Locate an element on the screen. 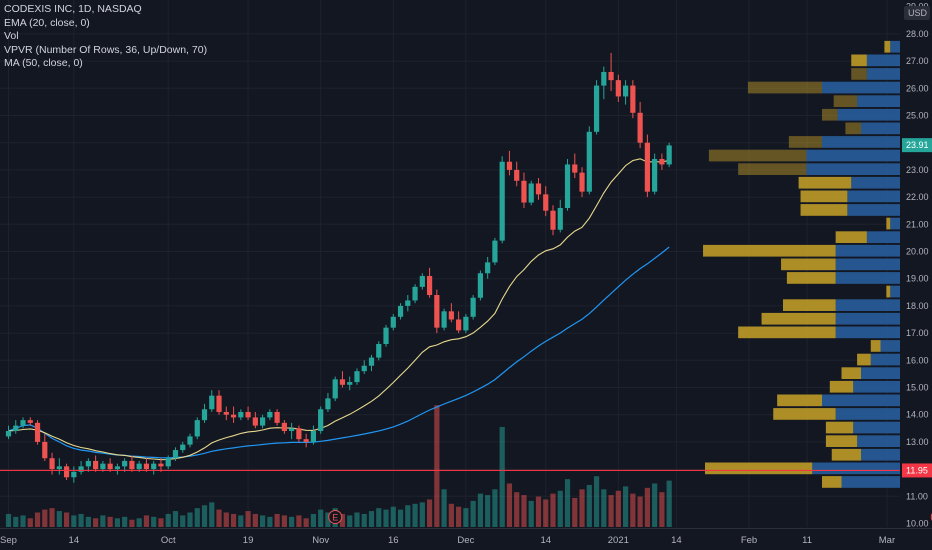 The width and height of the screenshot is (932, 550). price-tick-label: 23.00 is located at coordinates (917, 170).